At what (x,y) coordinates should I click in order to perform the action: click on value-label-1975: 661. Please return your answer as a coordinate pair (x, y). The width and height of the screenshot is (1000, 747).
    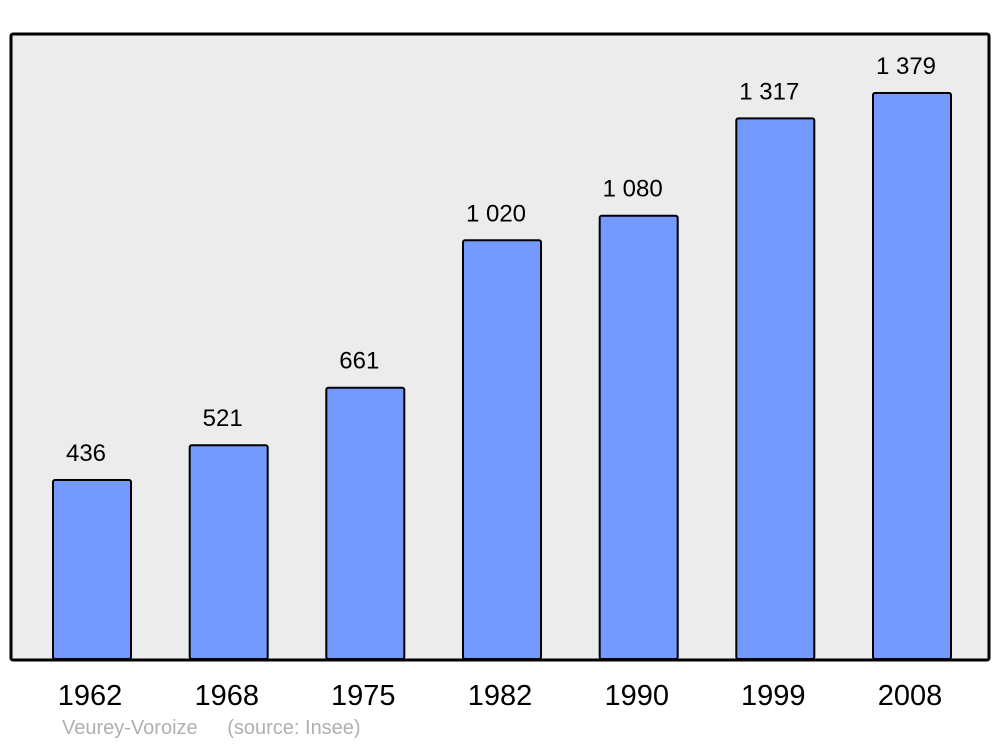
    Looking at the image, I should click on (359, 361).